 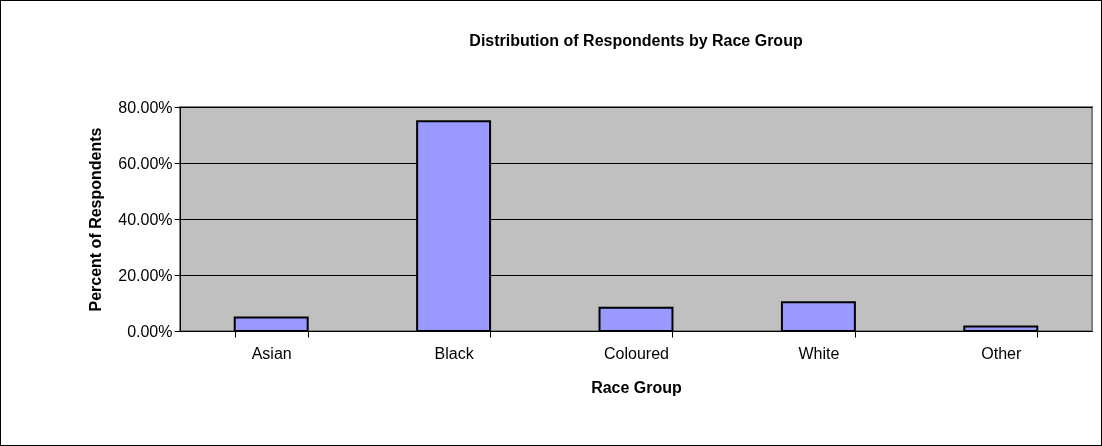 I want to click on y-axis-title: Percent of Respondents, so click(x=96, y=219).